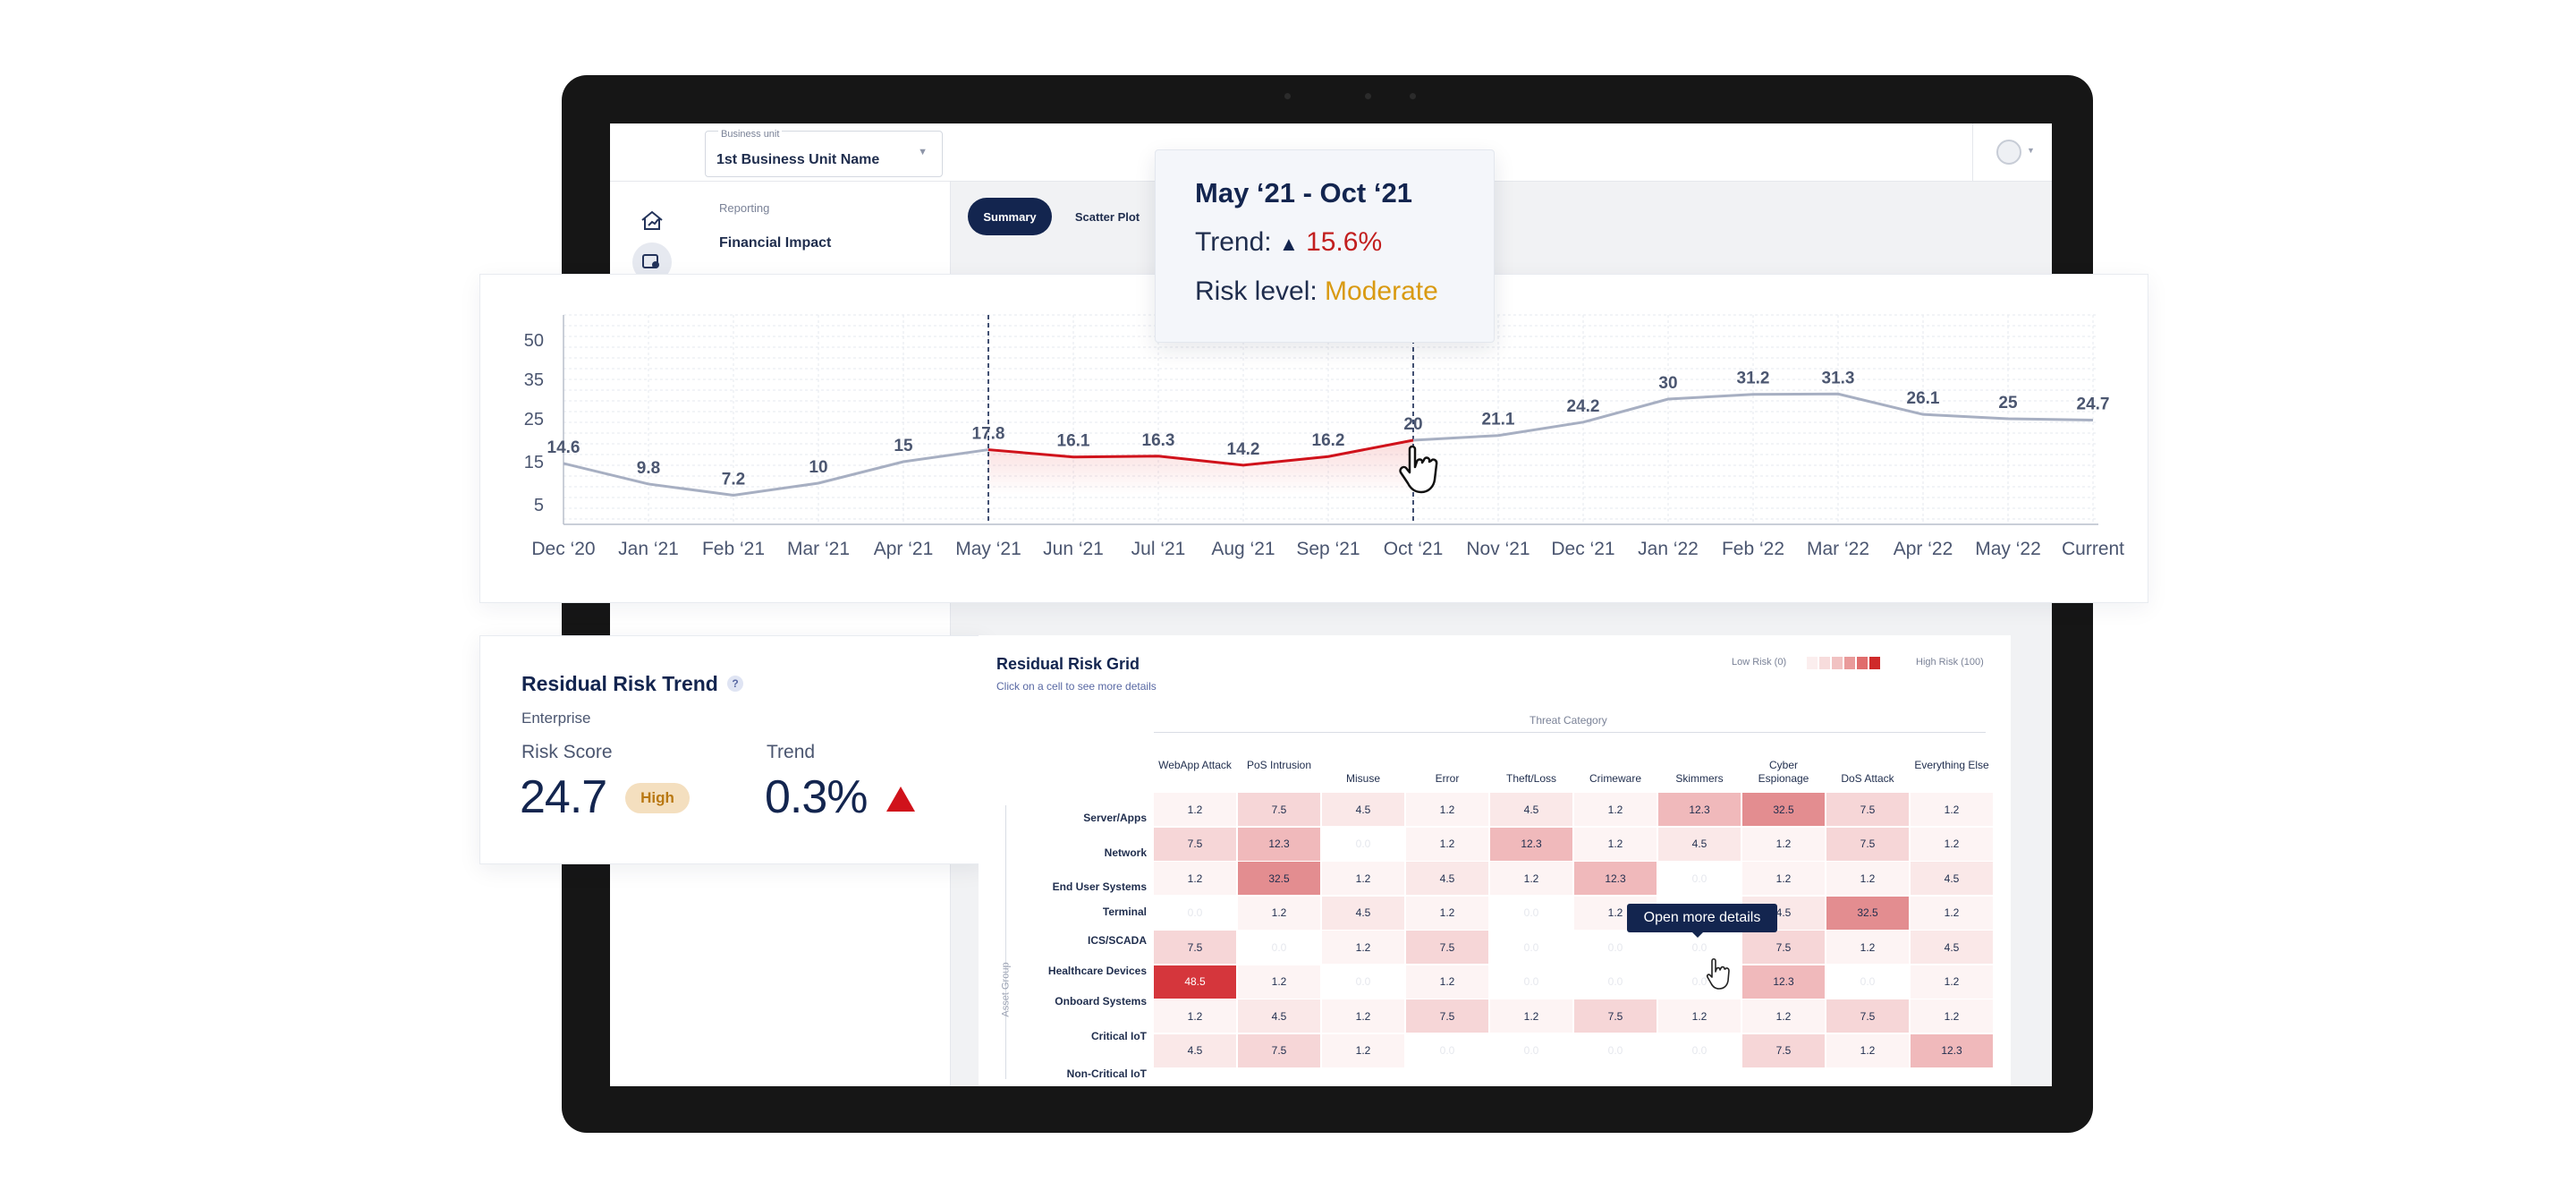 The image size is (2576, 1199). I want to click on threat-divider, so click(1570, 732).